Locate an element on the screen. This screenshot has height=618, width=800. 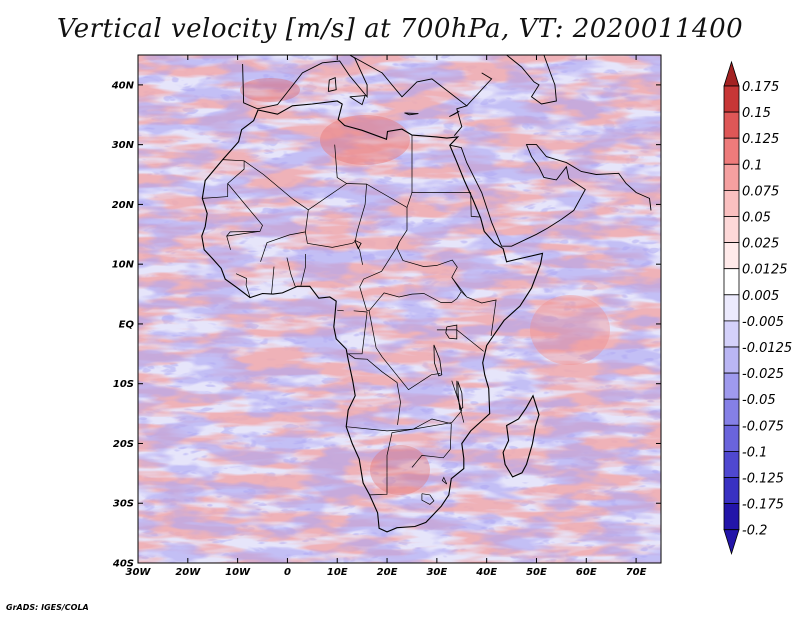
lat-tick-label: 20S is located at coordinates (123, 444).